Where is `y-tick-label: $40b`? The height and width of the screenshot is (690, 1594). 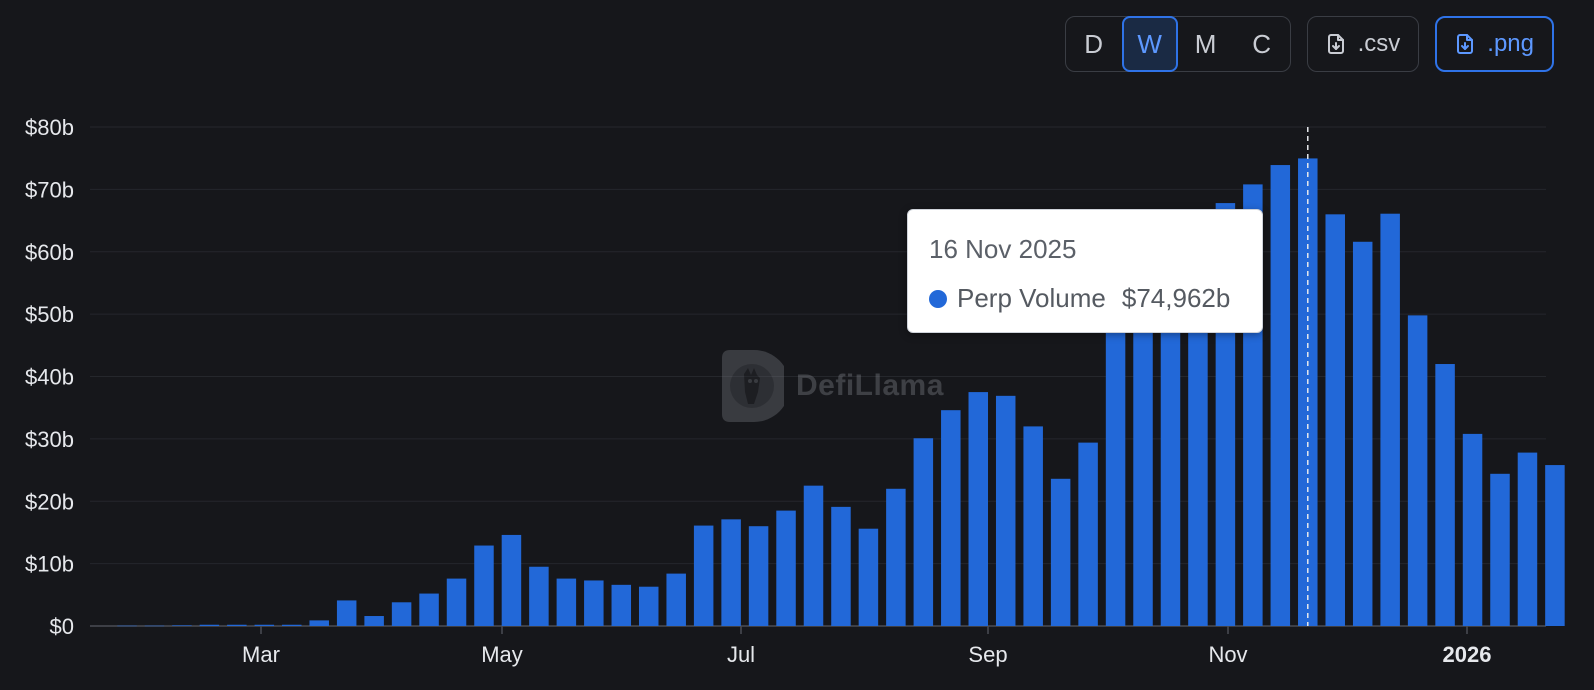
y-tick-label: $40b is located at coordinates (49, 377).